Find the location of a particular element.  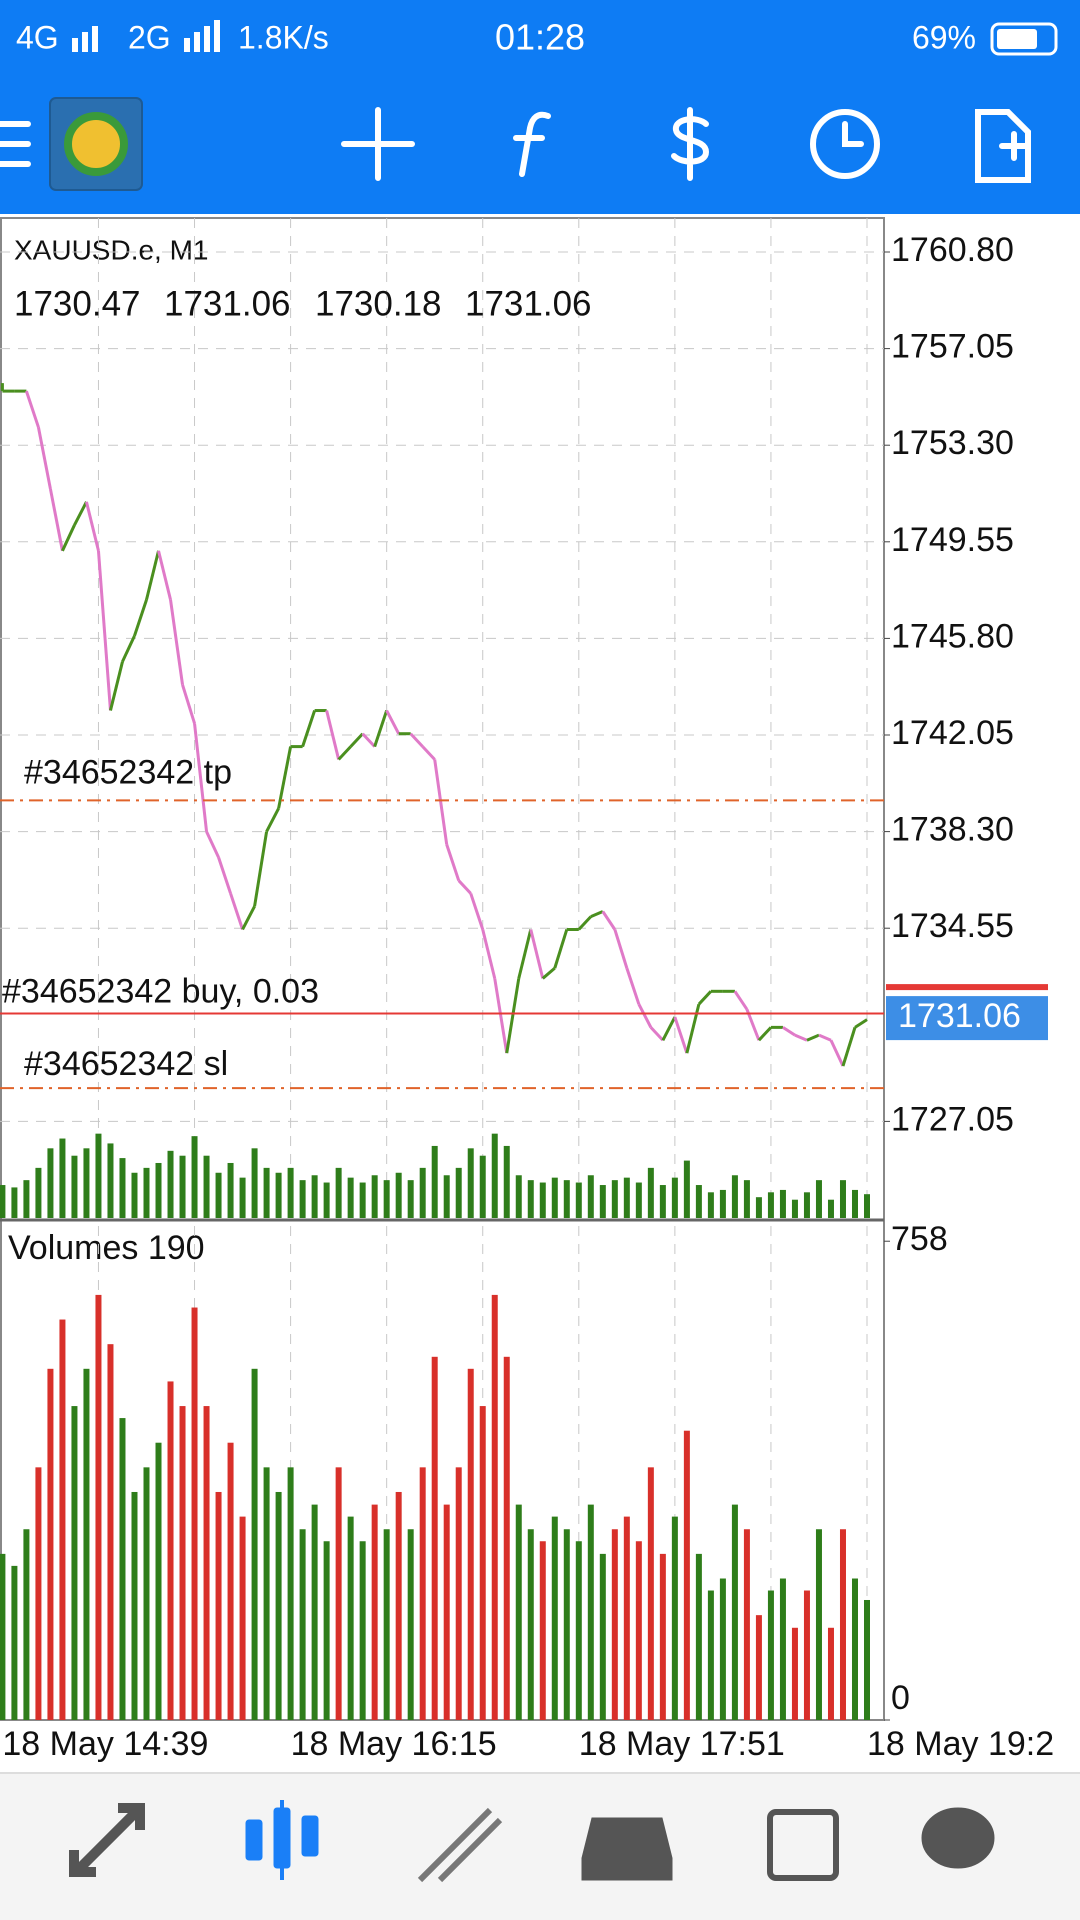

trade-button is located at coordinates (690, 144).